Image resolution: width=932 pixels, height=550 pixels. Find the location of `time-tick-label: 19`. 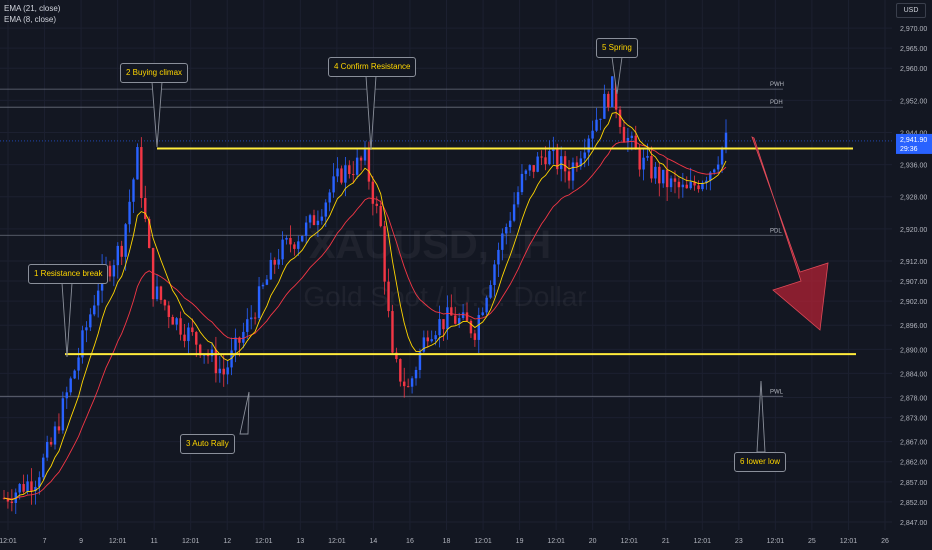

time-tick-label: 19 is located at coordinates (520, 541).